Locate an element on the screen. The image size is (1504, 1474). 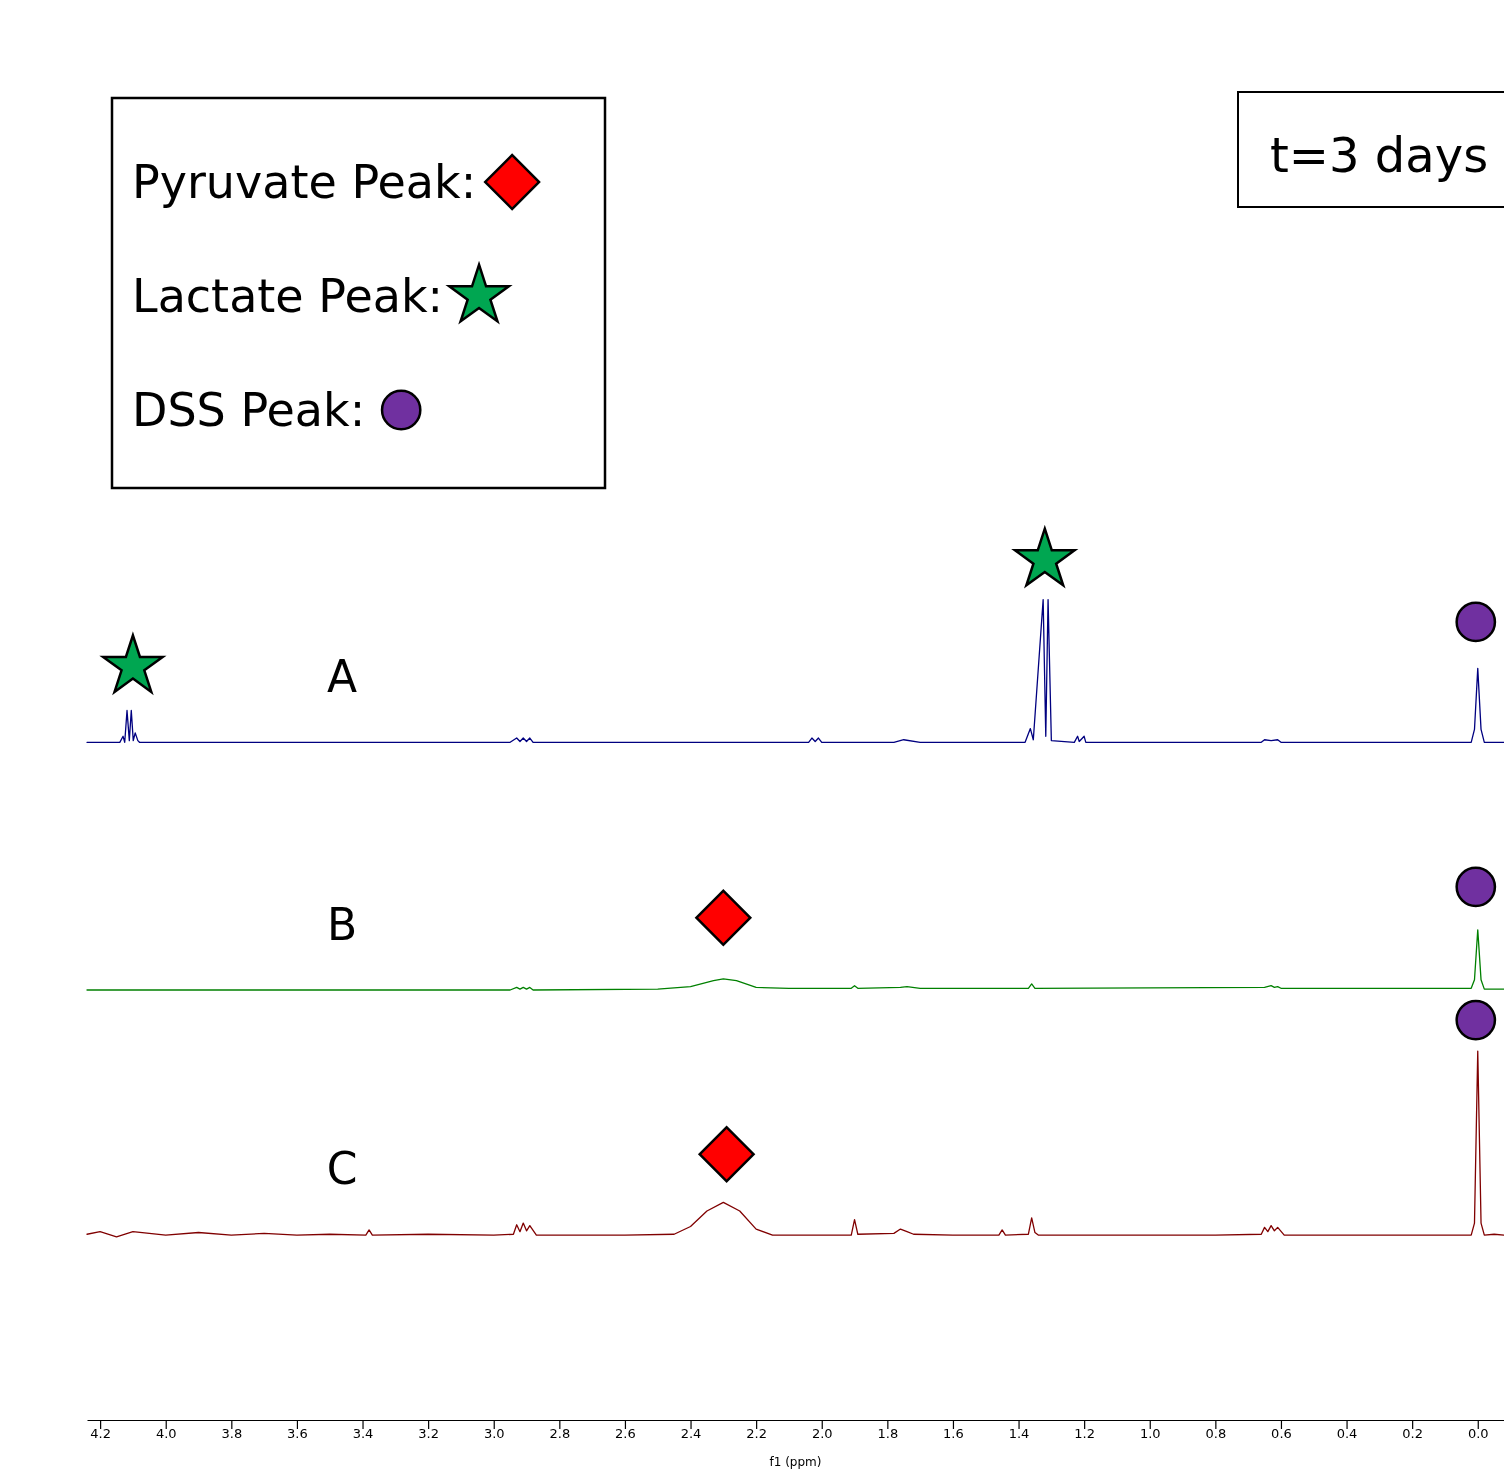
x-tick-label: 1.2 is located at coordinates (1084, 1434).